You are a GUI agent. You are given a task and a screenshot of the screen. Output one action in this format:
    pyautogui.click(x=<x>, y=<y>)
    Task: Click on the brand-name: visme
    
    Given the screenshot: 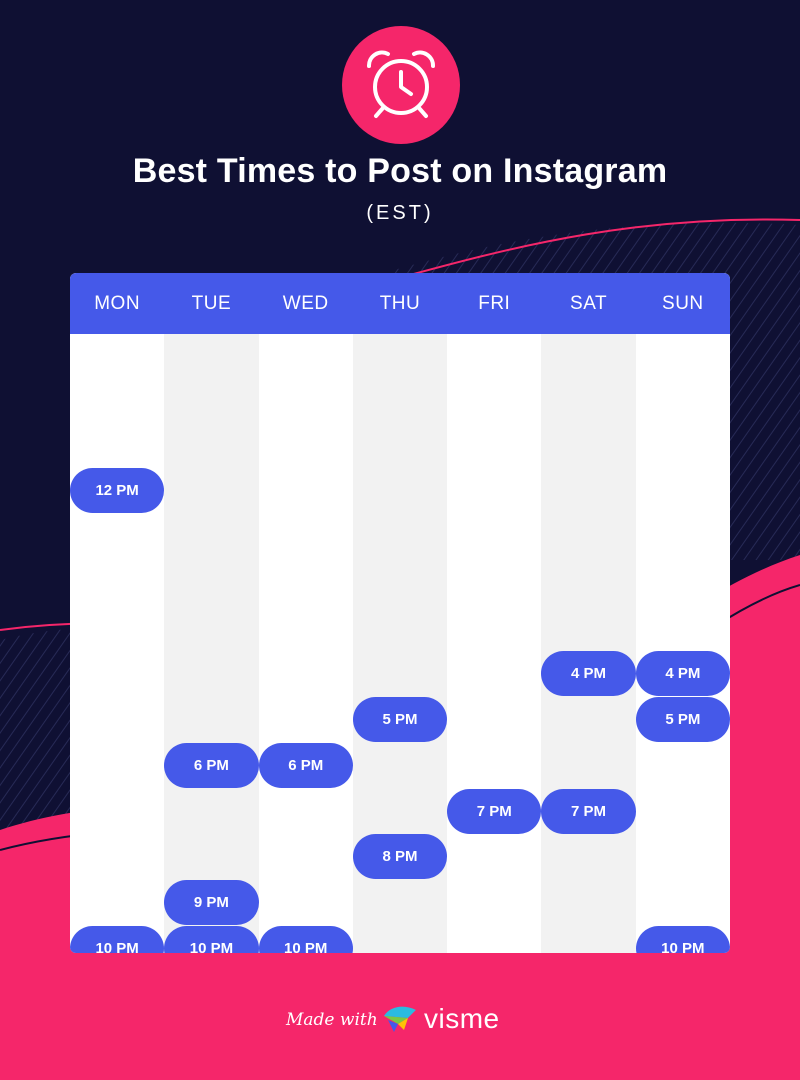 What is the action you would take?
    pyautogui.click(x=462, y=1018)
    